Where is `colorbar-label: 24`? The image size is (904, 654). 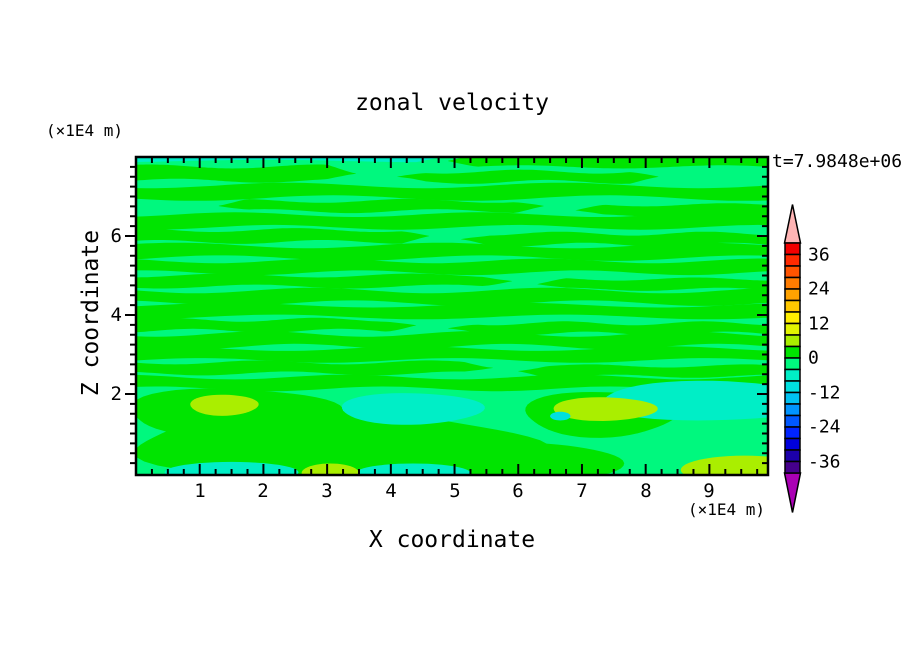
colorbar-label: 24 is located at coordinates (819, 289).